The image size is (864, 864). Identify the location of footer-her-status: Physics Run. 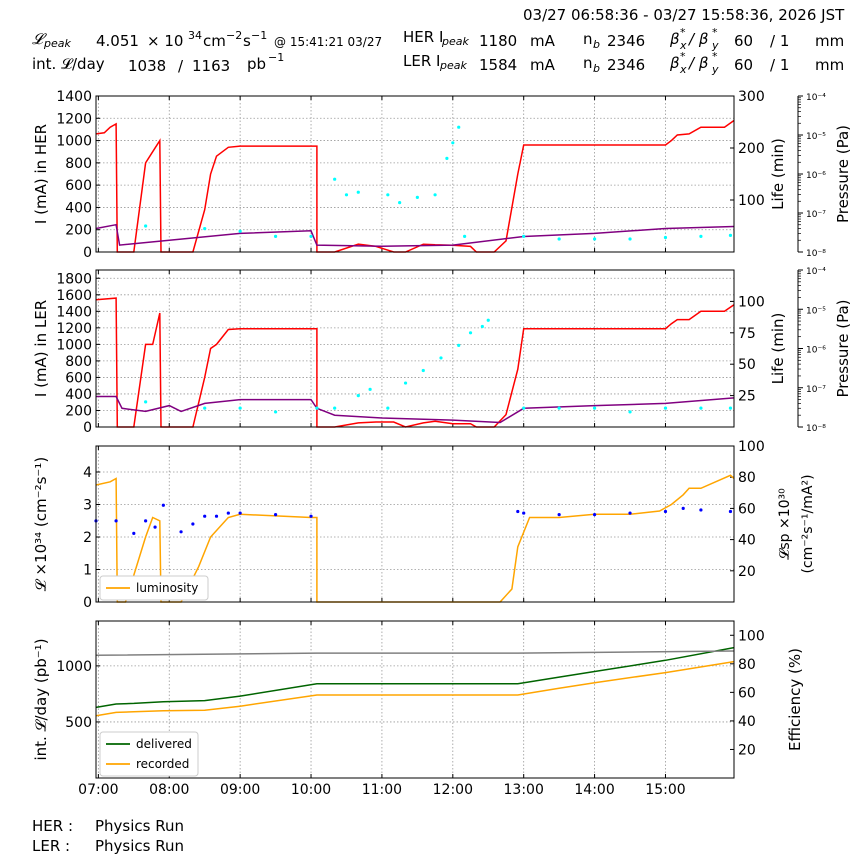
(140, 826).